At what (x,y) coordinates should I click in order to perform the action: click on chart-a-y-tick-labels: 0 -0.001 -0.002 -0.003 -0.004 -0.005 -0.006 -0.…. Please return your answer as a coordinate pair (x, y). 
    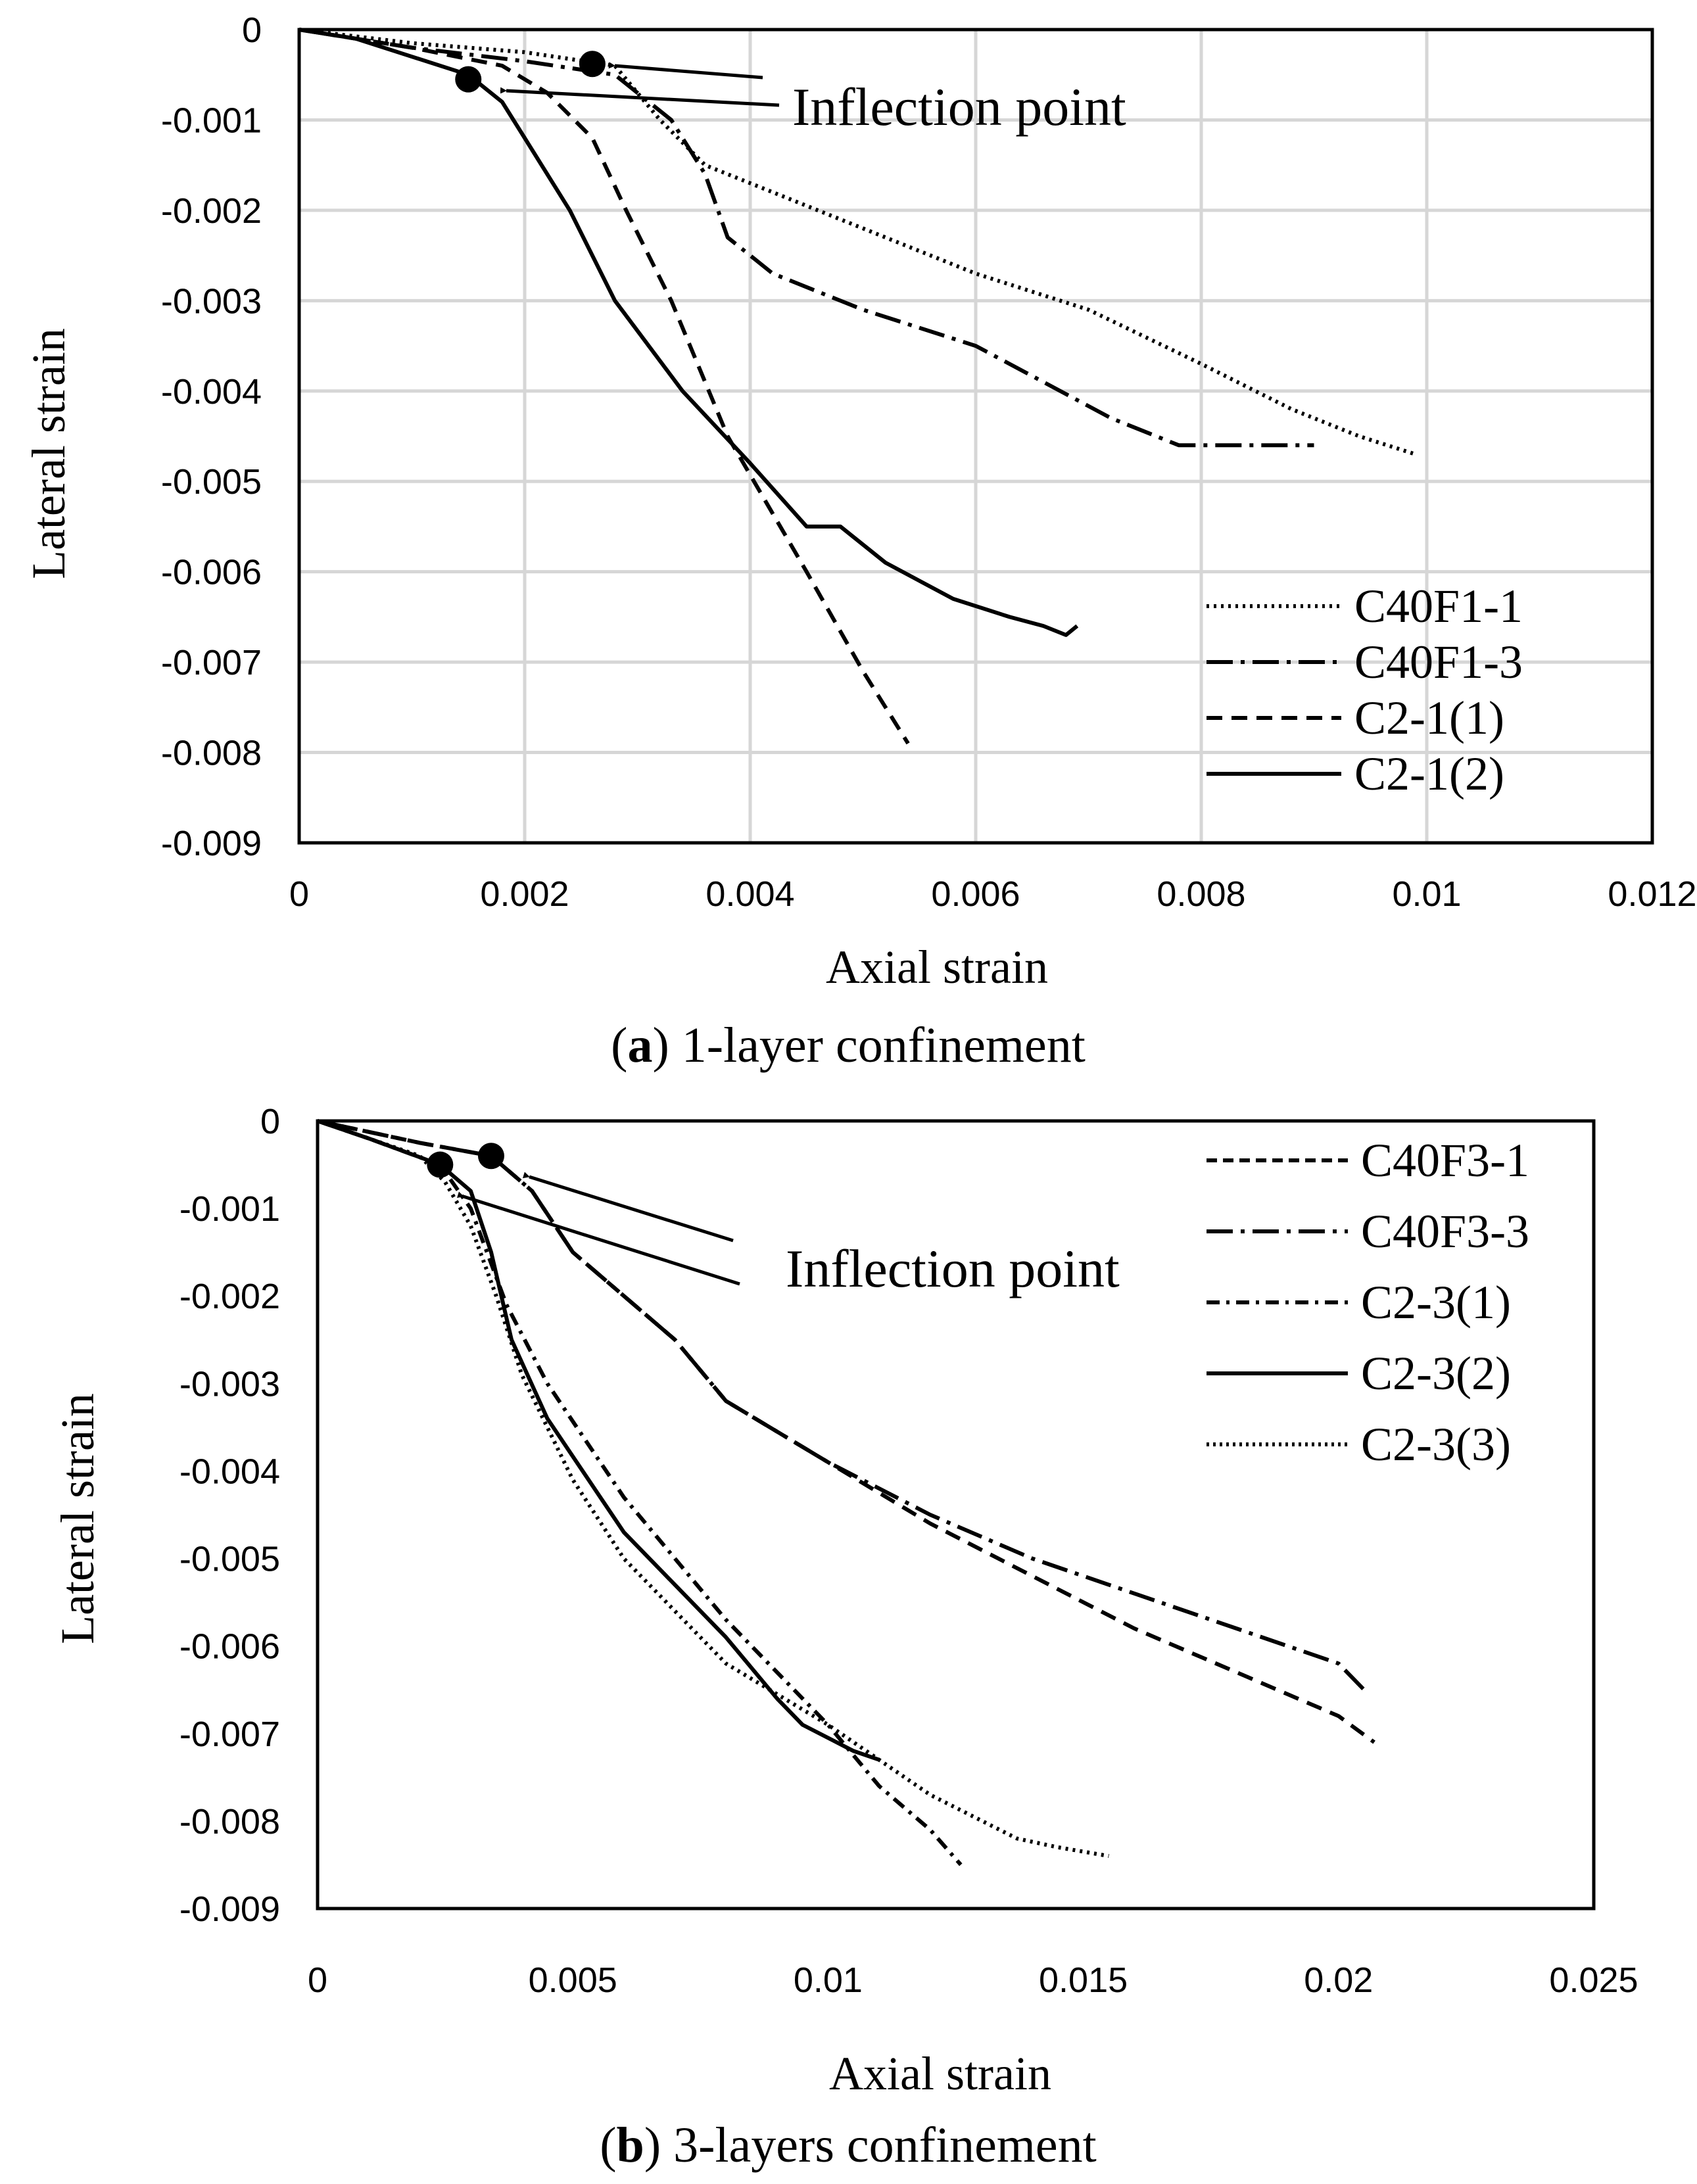
    Looking at the image, I should click on (211, 437).